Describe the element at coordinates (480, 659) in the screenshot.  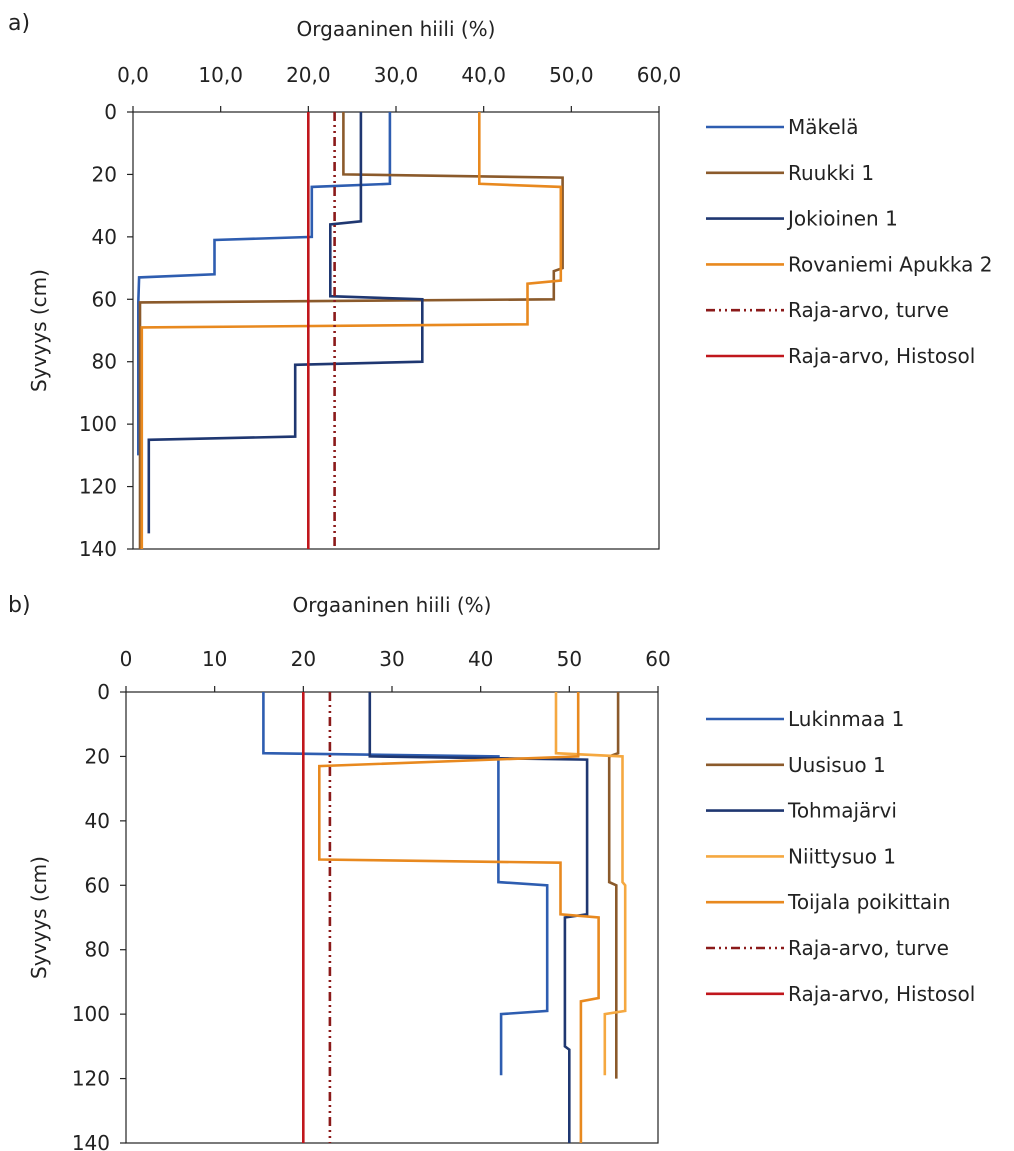
I see `x-tick-label: 40` at that location.